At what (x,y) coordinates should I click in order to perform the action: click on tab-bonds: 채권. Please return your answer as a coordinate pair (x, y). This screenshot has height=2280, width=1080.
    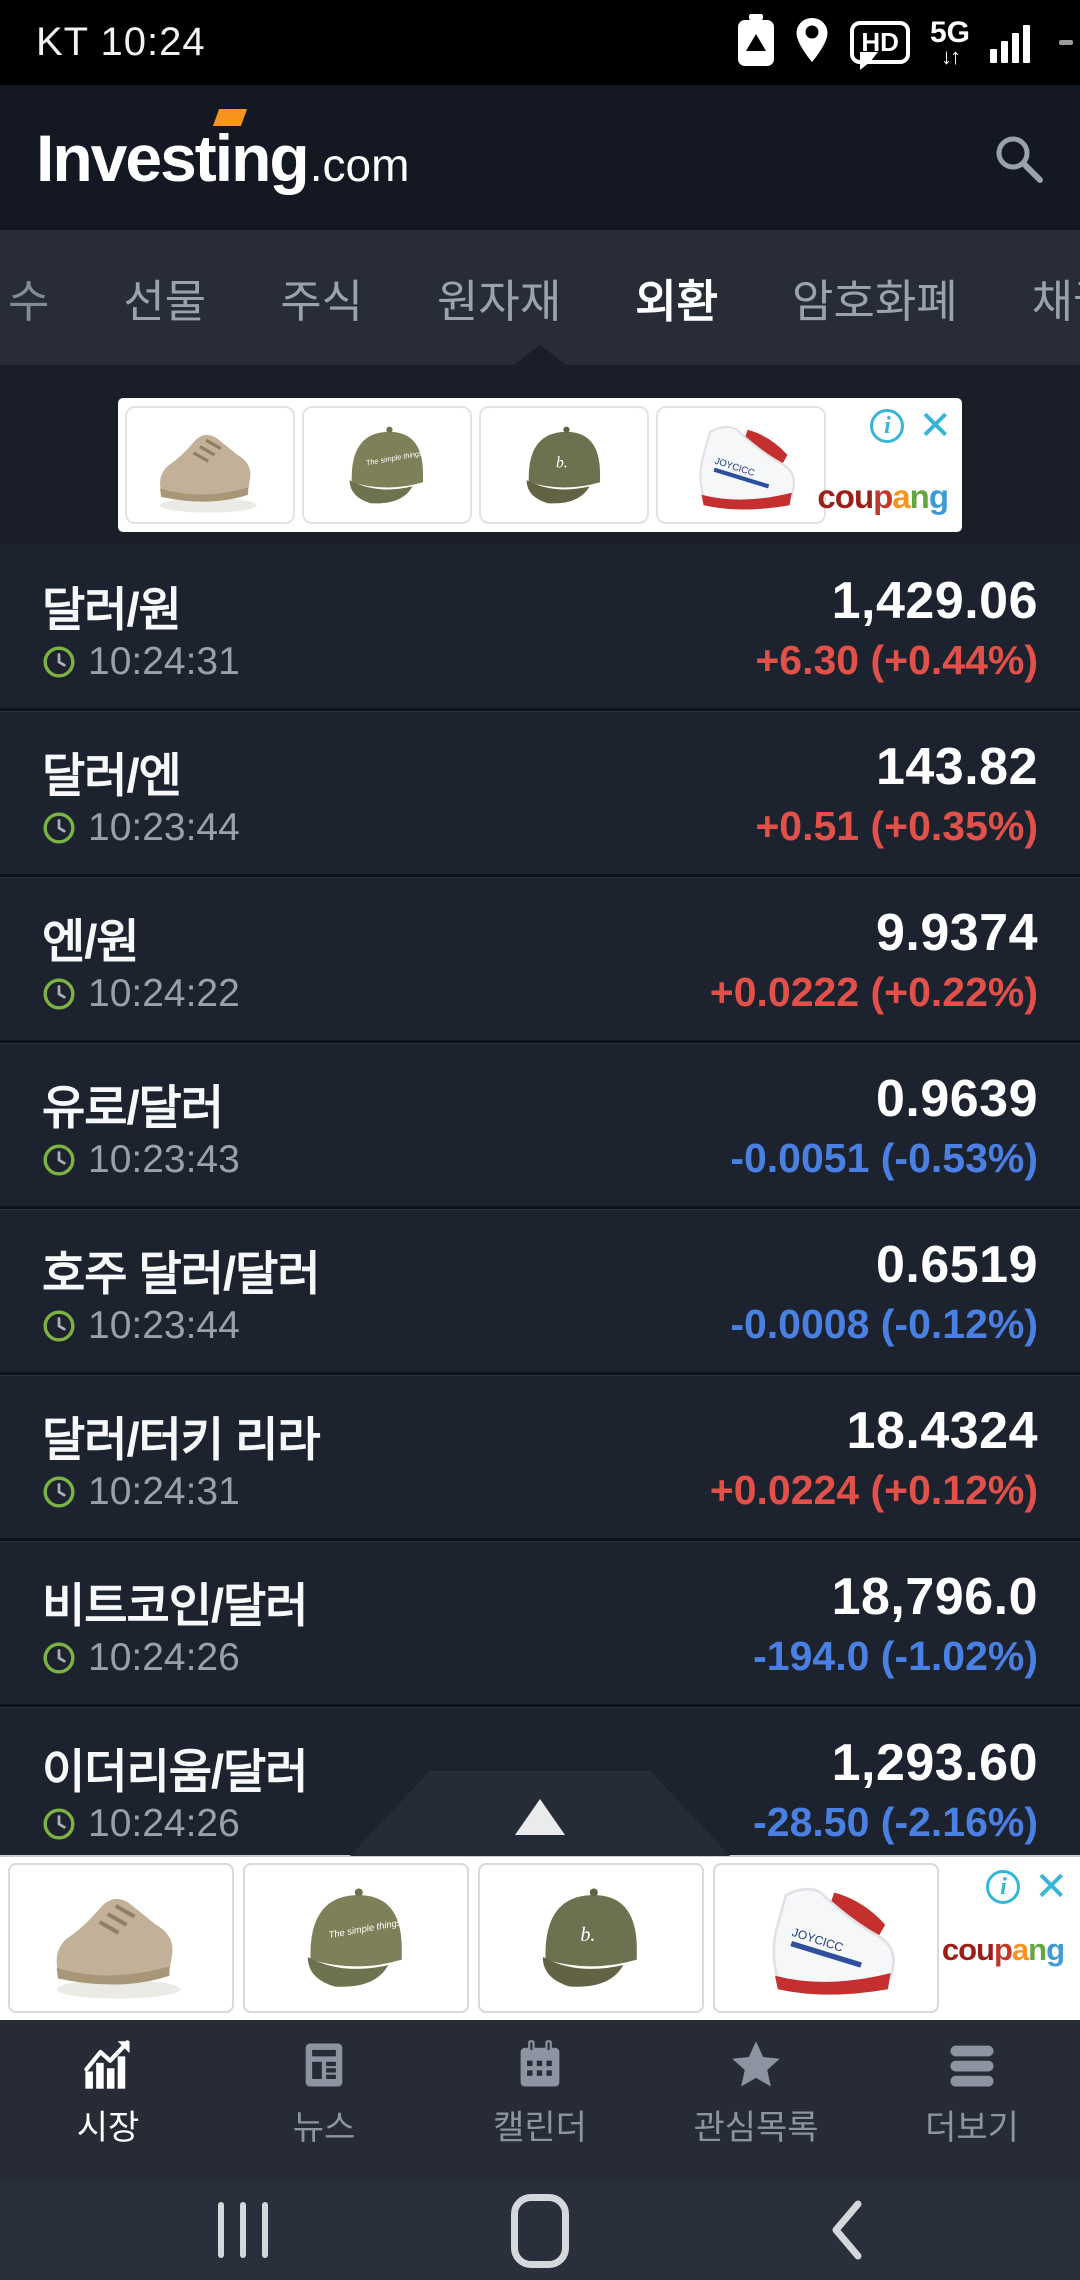
    Looking at the image, I should click on (1055, 301).